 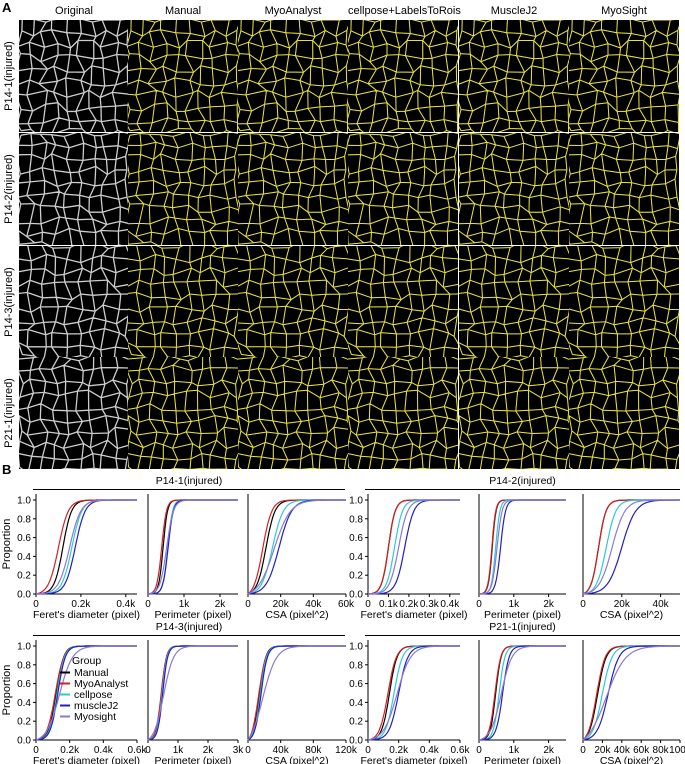 What do you see at coordinates (404, 11) in the screenshot?
I see `column-header: cellpose+LabelsToRois` at bounding box center [404, 11].